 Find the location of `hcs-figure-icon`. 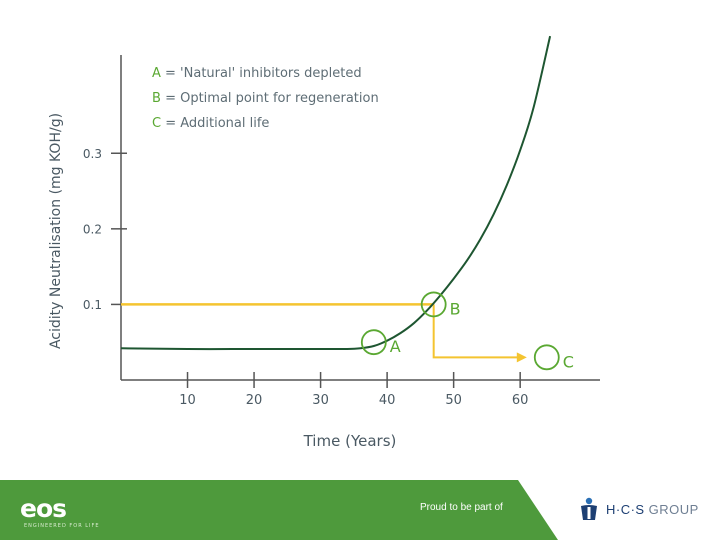

hcs-figure-icon is located at coordinates (589, 508).